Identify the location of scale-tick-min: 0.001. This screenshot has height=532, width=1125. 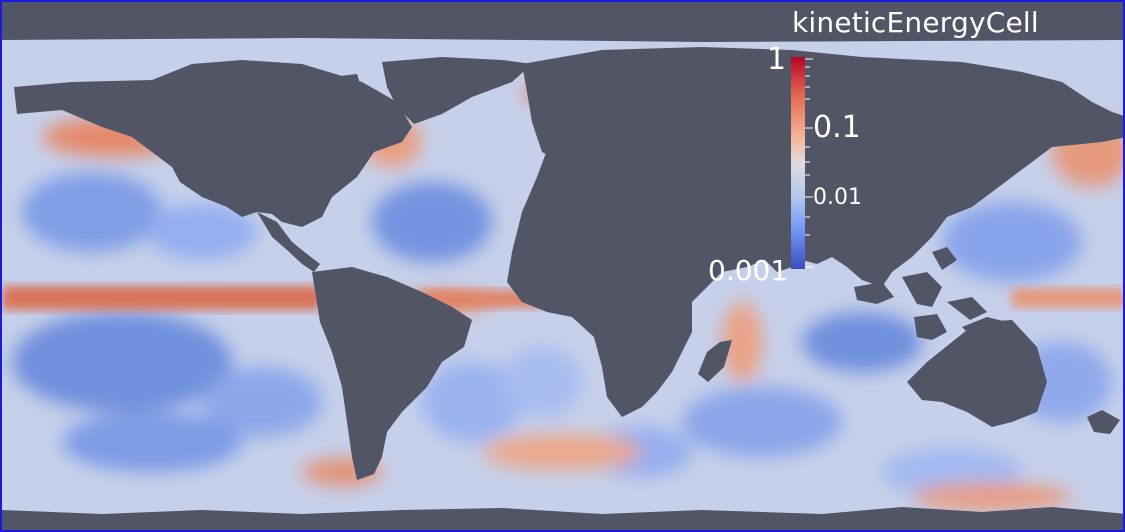
(748, 270).